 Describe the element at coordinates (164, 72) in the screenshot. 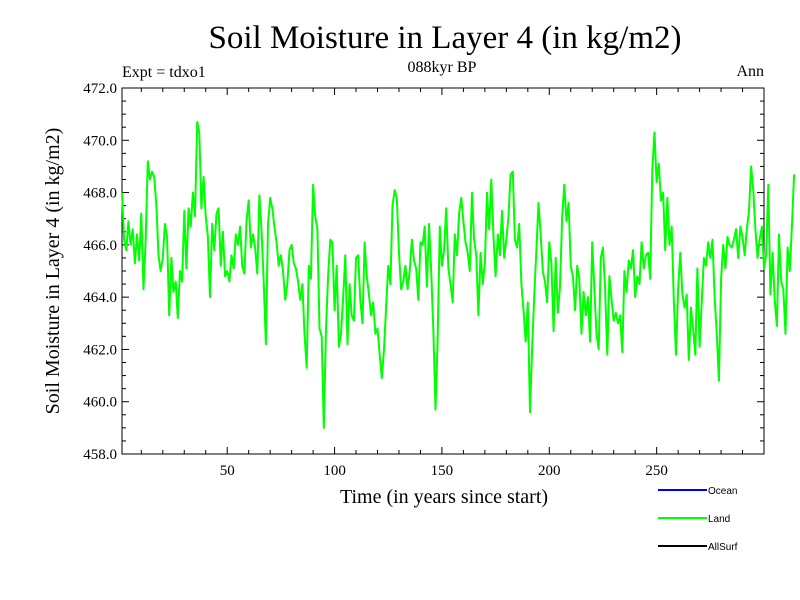

I see `experiment-label: Expt = tdxo1` at that location.